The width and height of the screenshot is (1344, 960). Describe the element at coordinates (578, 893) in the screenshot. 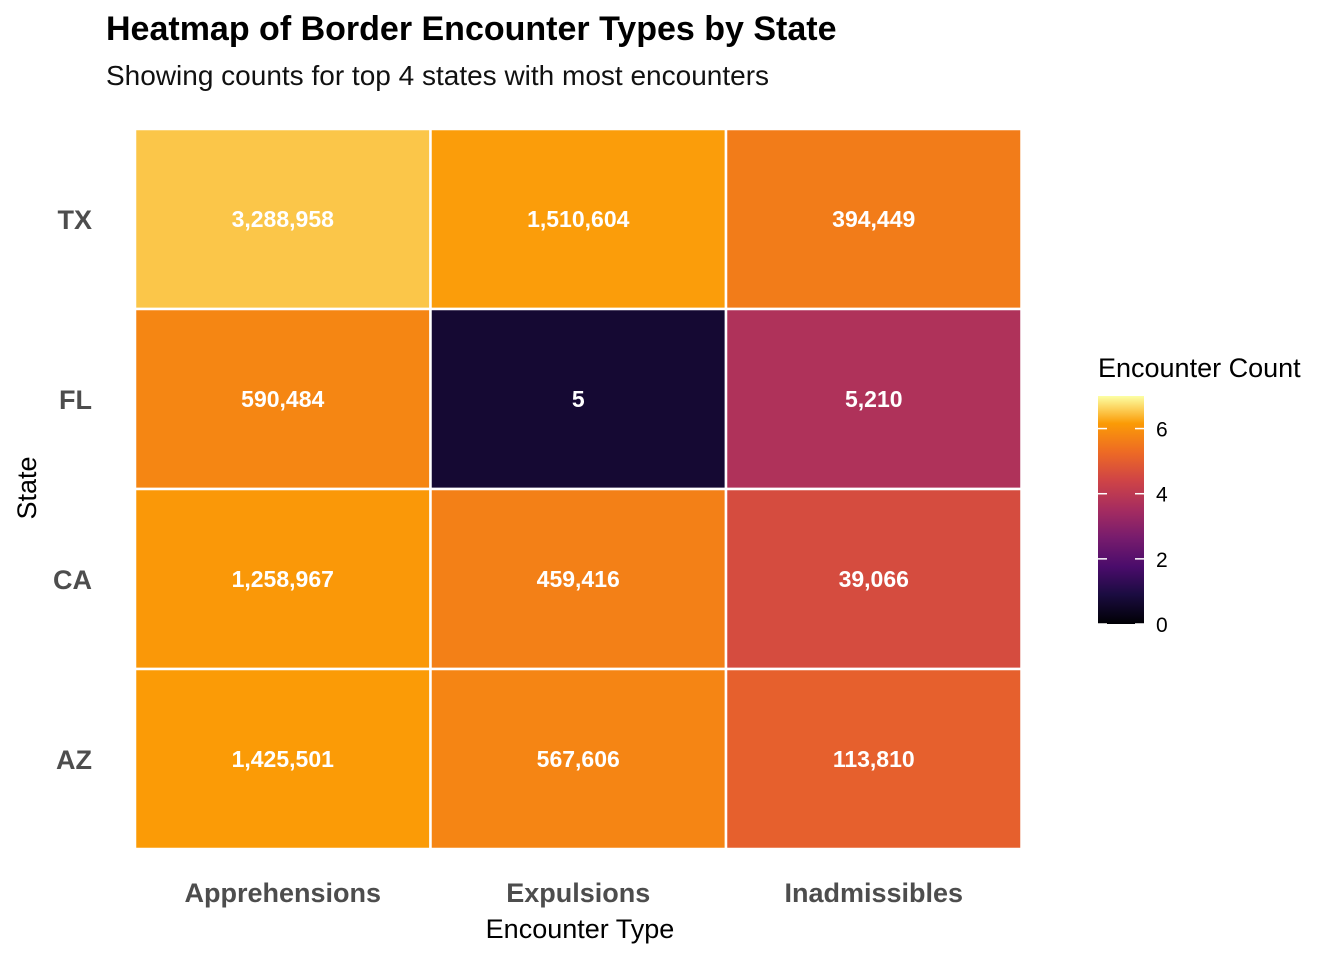

I see `x-tick-label: Expulsions` at that location.